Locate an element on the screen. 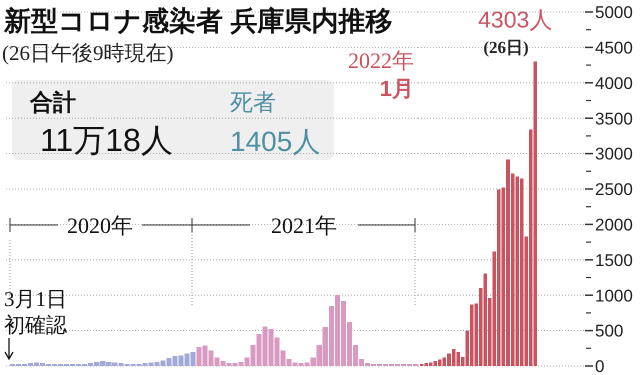 The image size is (640, 375). annotation: 11万18人 is located at coordinates (106, 140).